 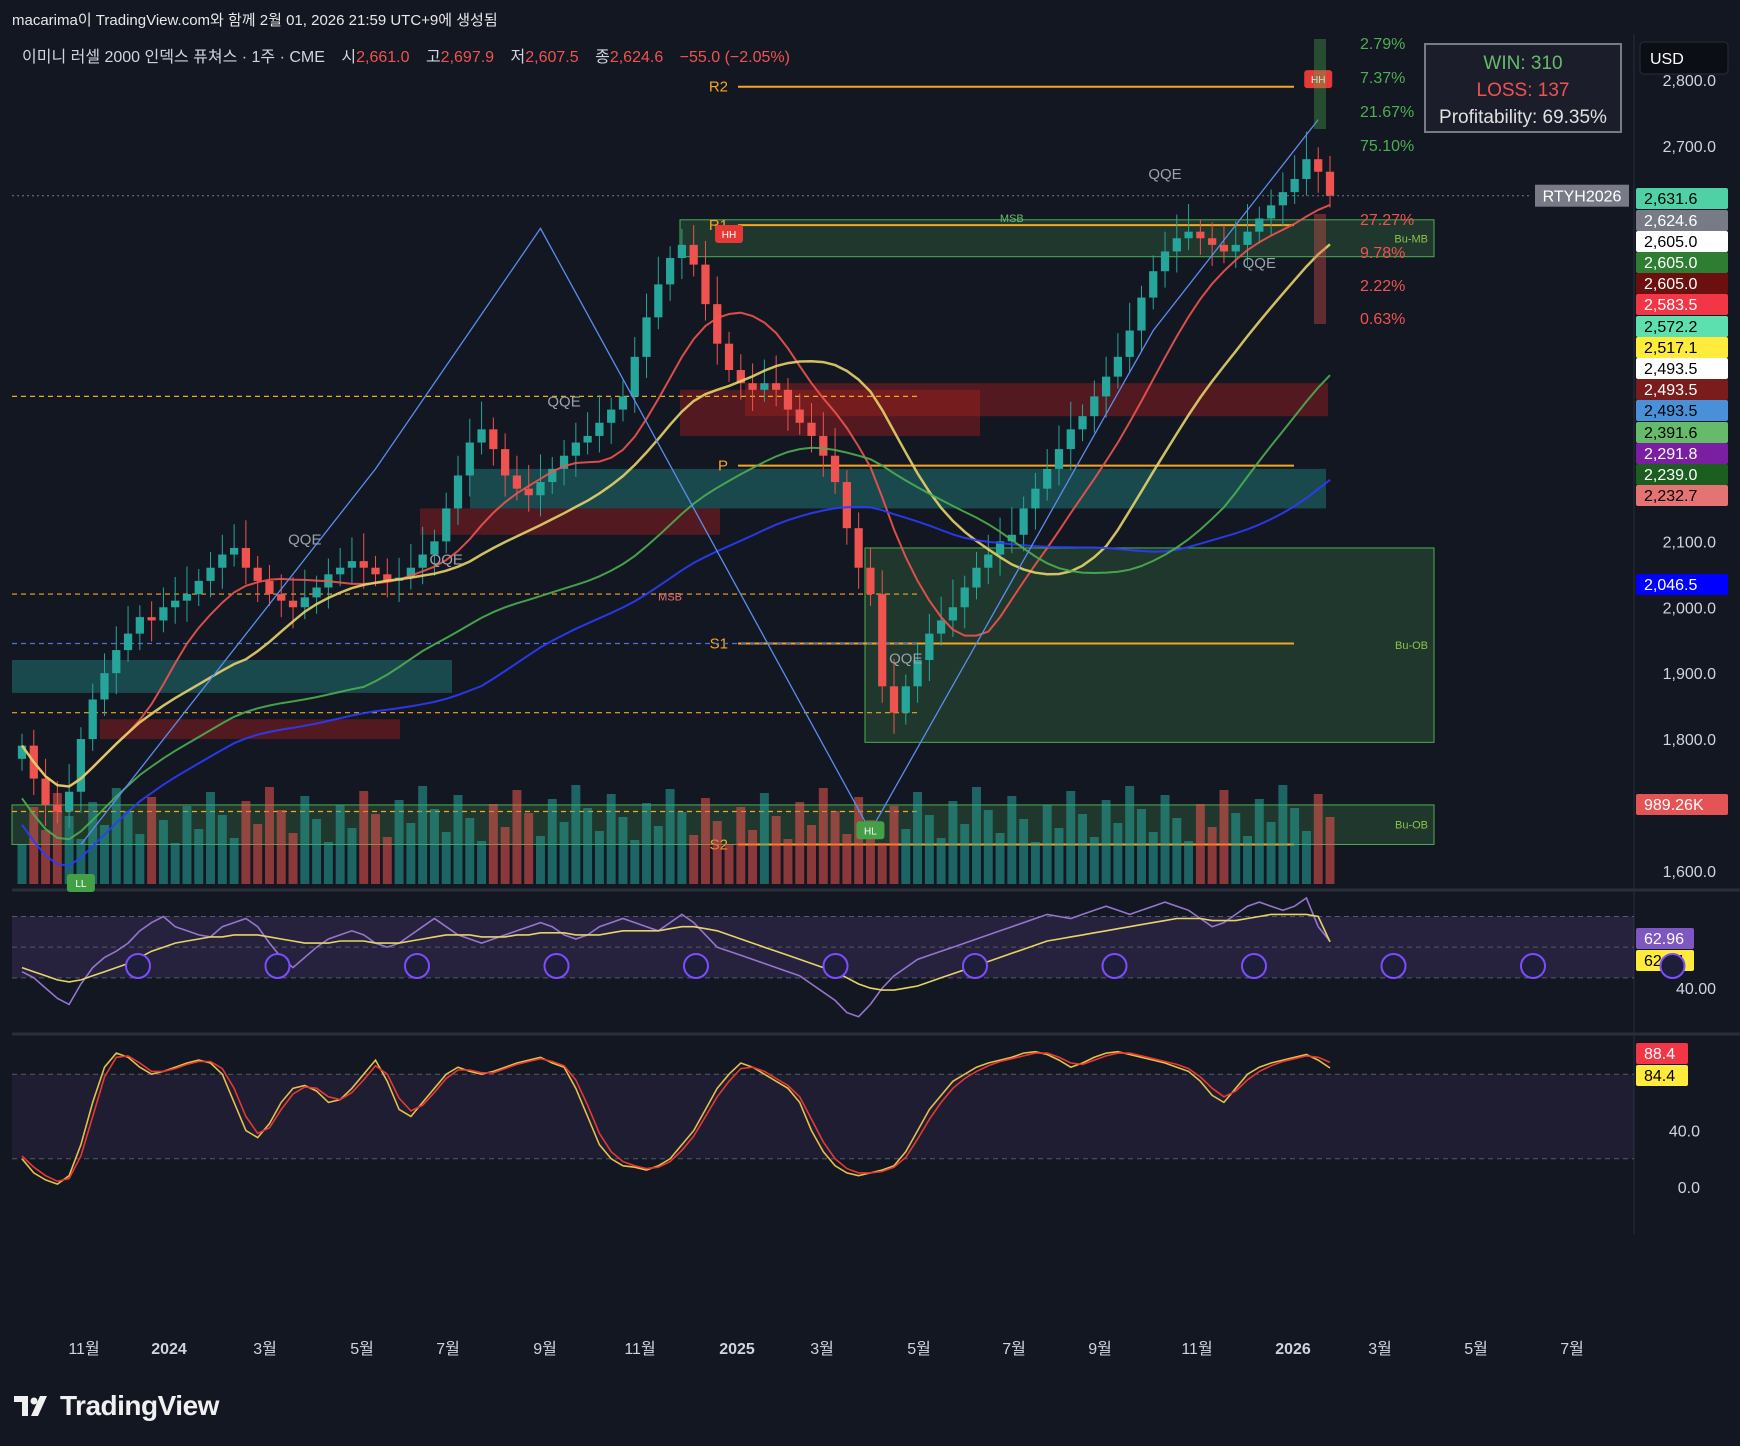 What do you see at coordinates (1689, 1188) in the screenshot?
I see `stoch-tick-label: 0.0` at bounding box center [1689, 1188].